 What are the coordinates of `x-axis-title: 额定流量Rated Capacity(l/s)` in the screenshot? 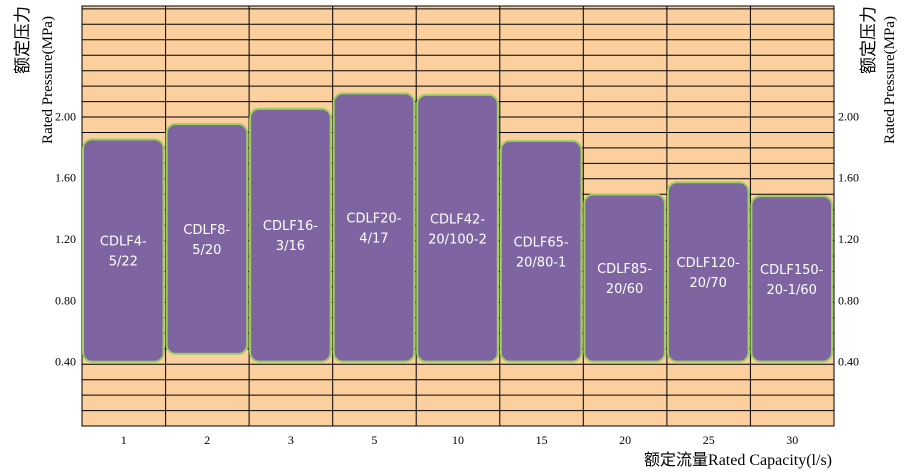 It's located at (738, 460).